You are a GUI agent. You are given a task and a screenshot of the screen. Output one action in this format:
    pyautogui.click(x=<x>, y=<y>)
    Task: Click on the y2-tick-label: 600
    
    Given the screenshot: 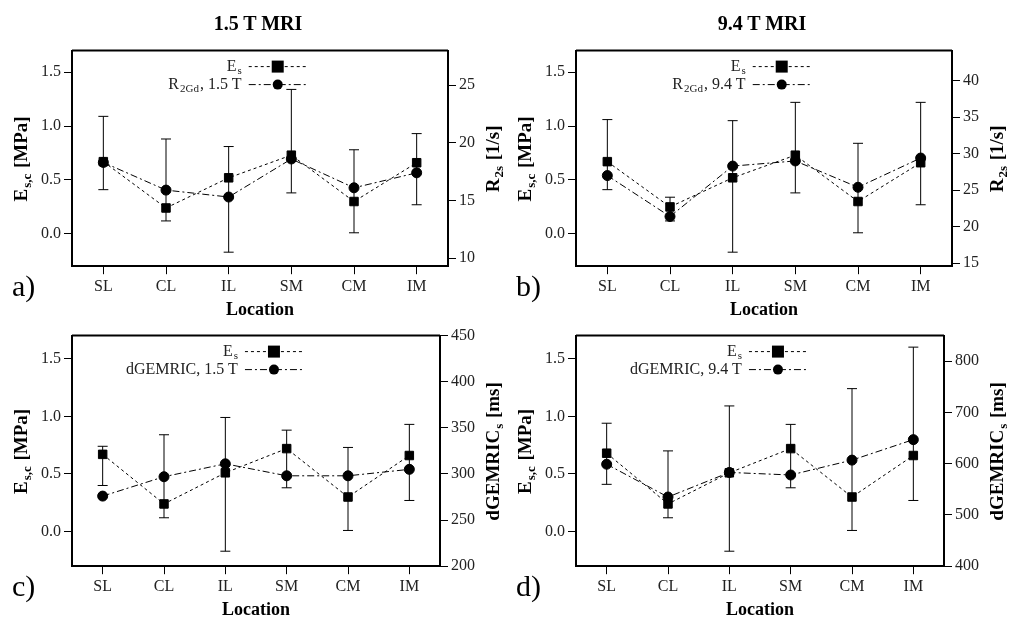 What is the action you would take?
    pyautogui.click(x=967, y=462)
    